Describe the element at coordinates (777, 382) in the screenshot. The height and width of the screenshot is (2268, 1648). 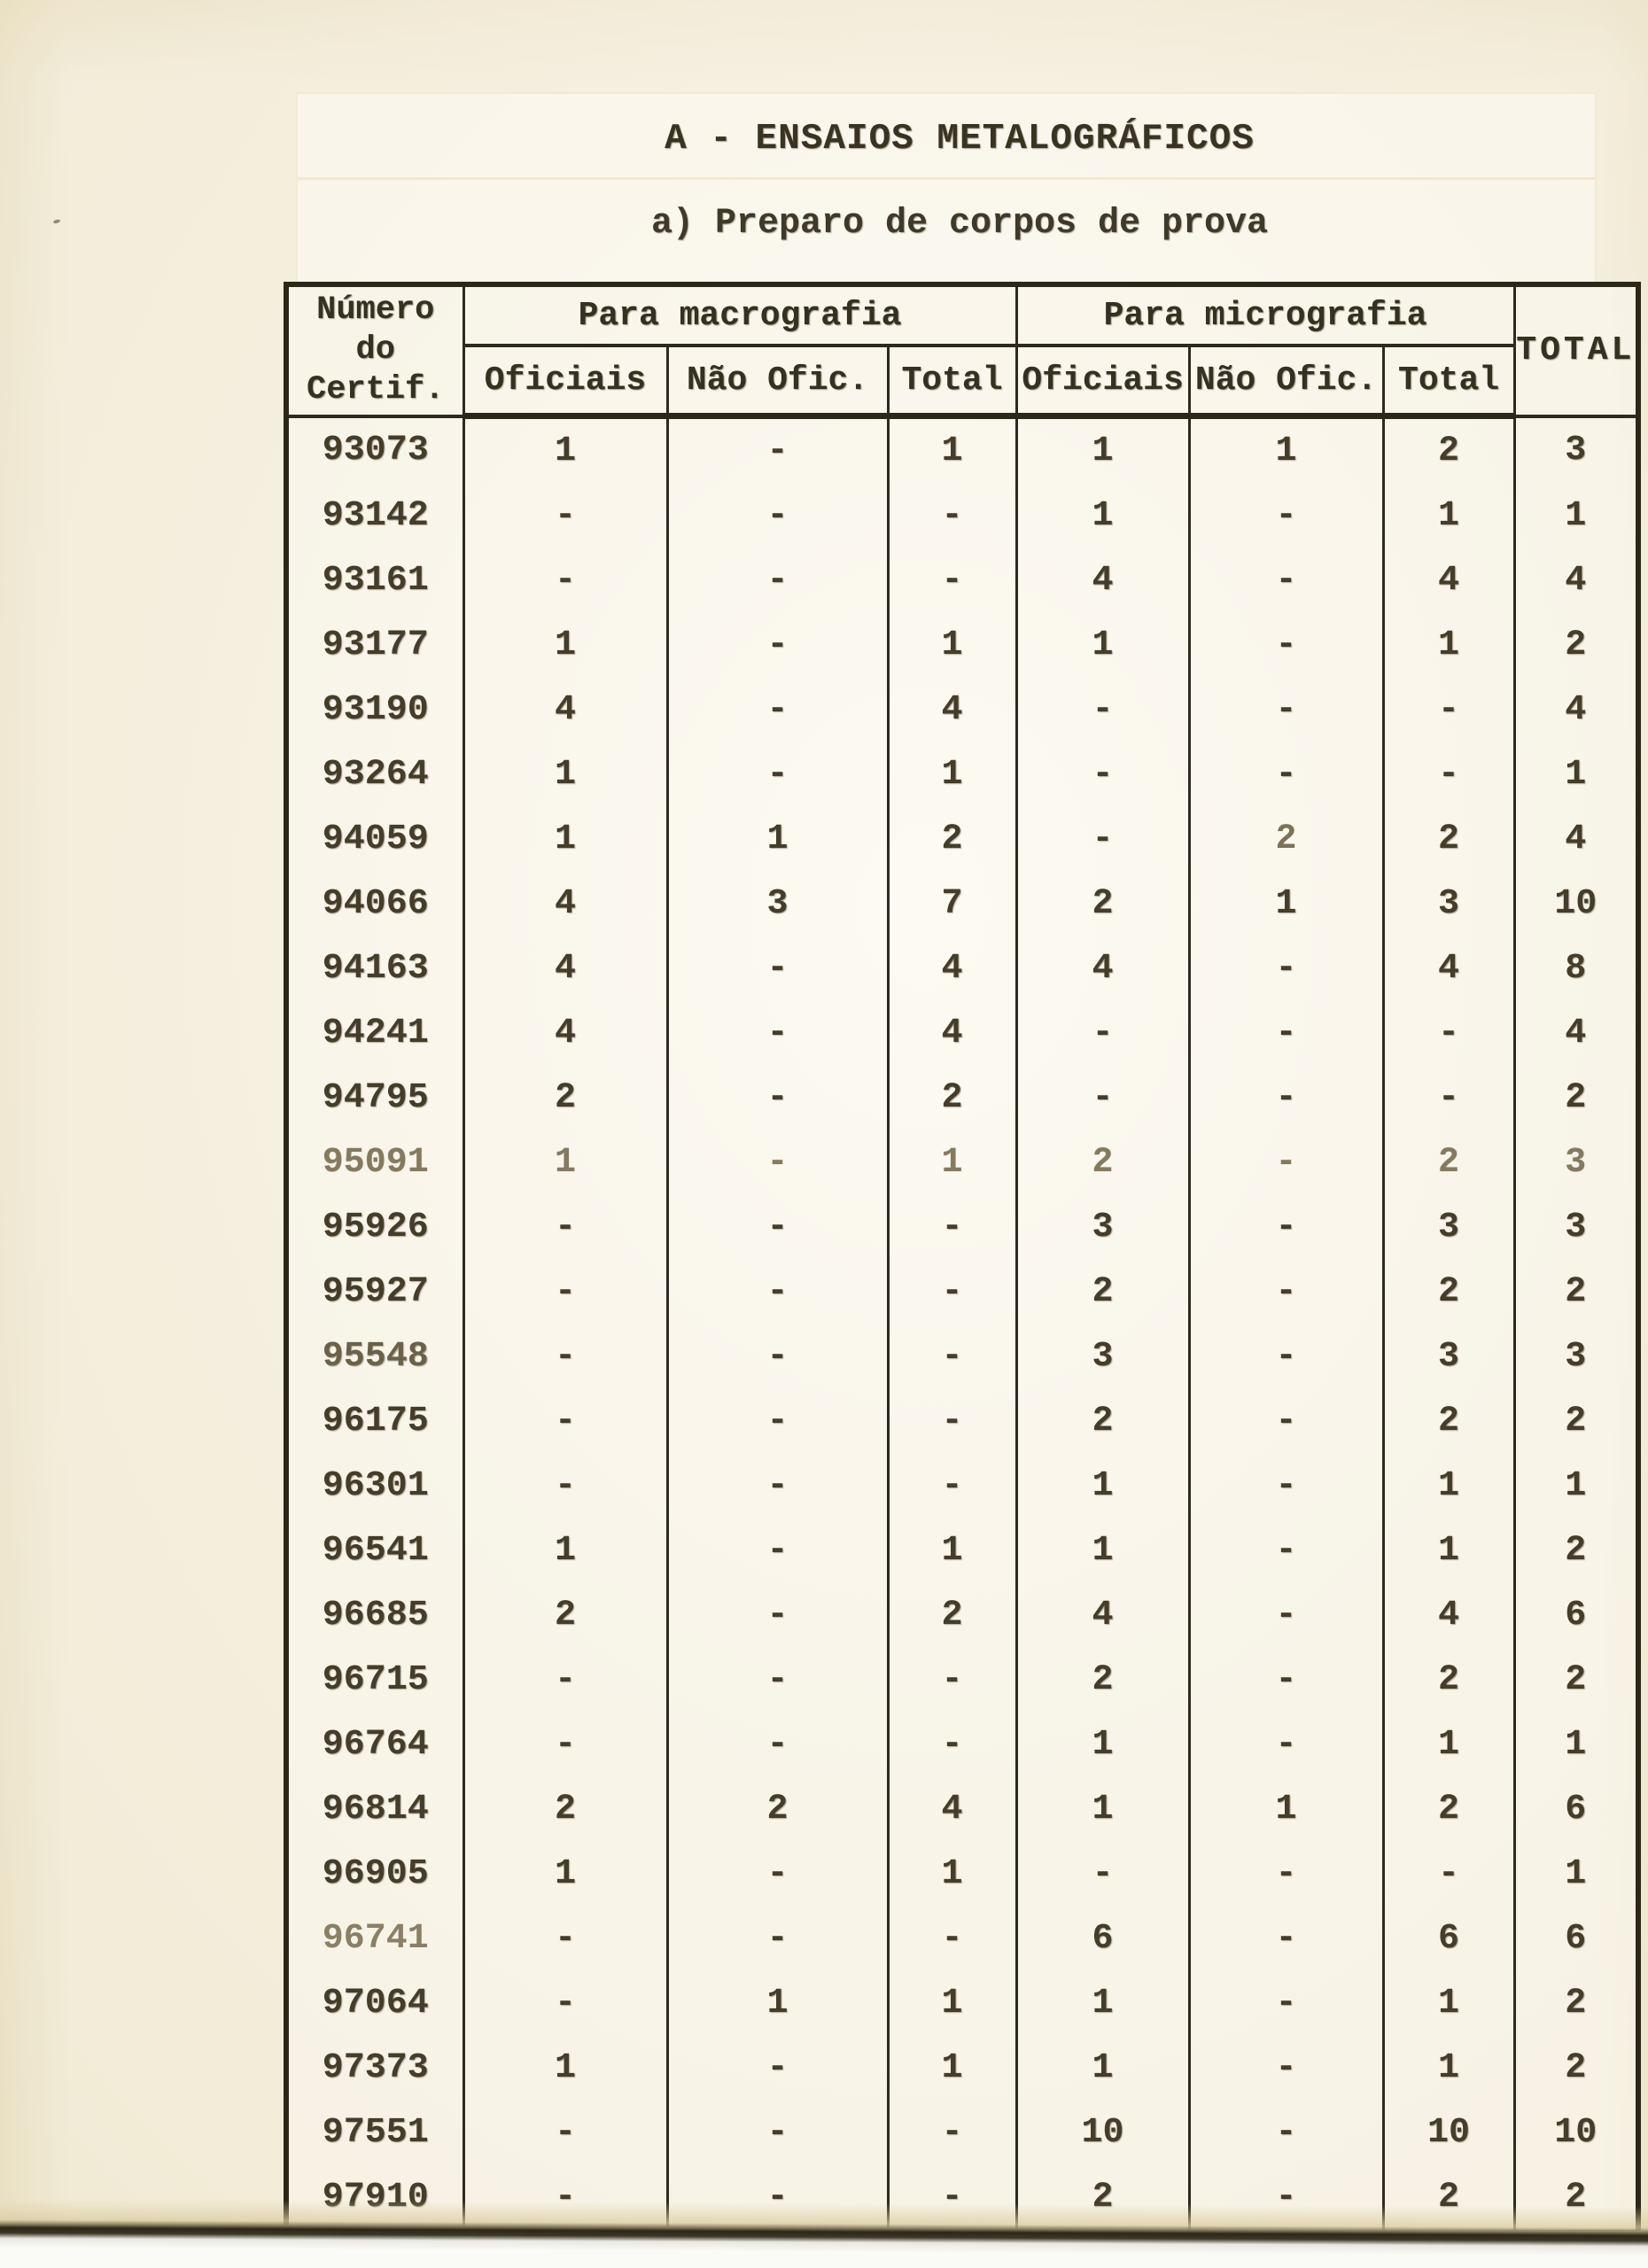
I see `macro-non-officials-header: Não Ofic.` at that location.